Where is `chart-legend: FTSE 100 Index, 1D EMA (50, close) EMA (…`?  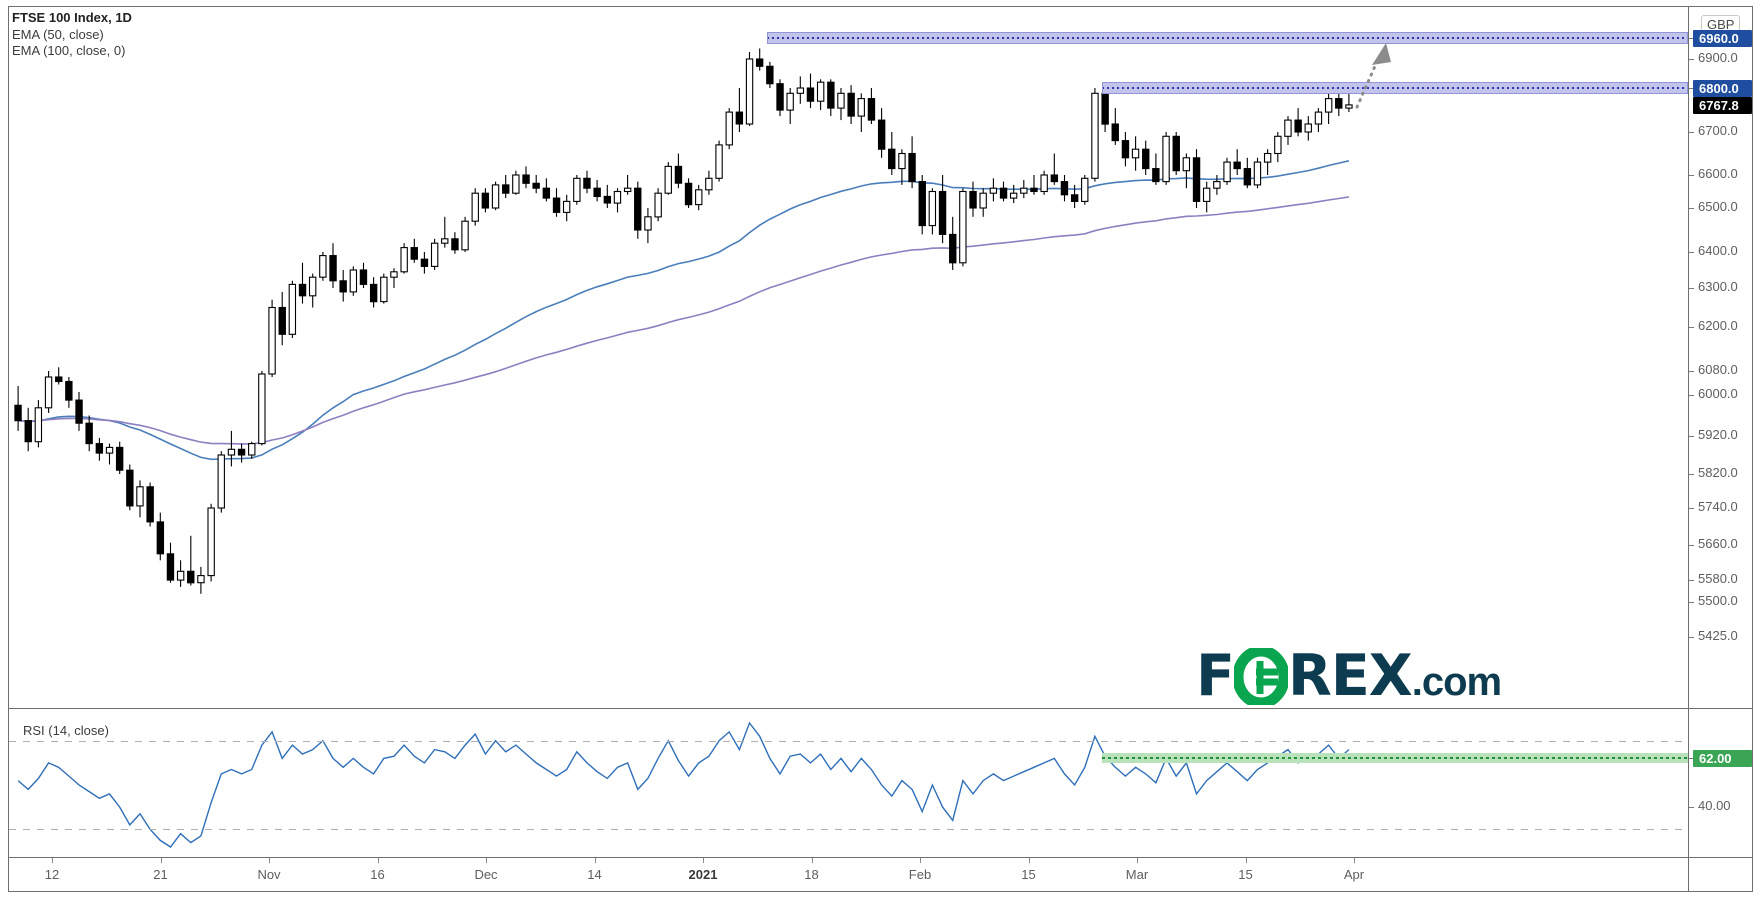 chart-legend: FTSE 100 Index, 1D EMA (50, close) EMA (… is located at coordinates (72, 35).